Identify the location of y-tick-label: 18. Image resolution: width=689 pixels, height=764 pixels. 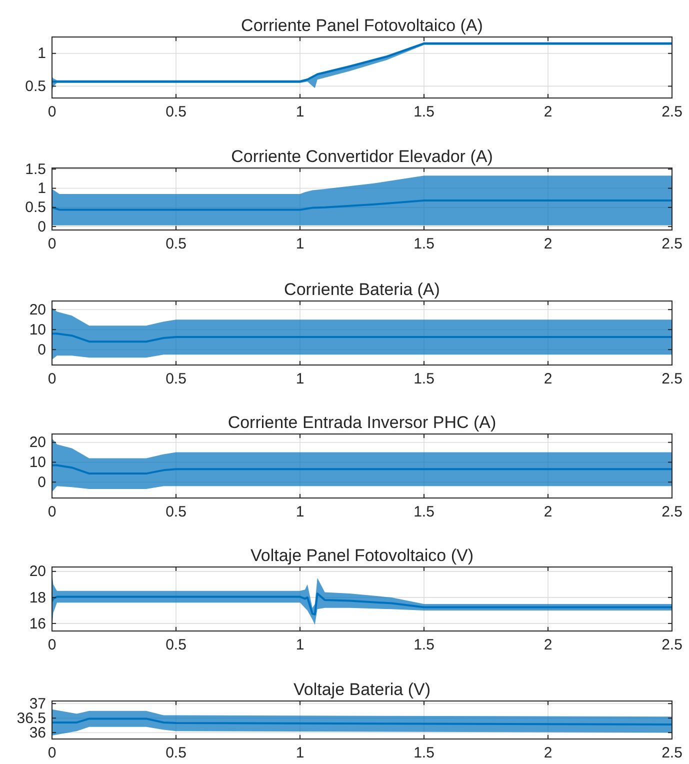
(37, 597).